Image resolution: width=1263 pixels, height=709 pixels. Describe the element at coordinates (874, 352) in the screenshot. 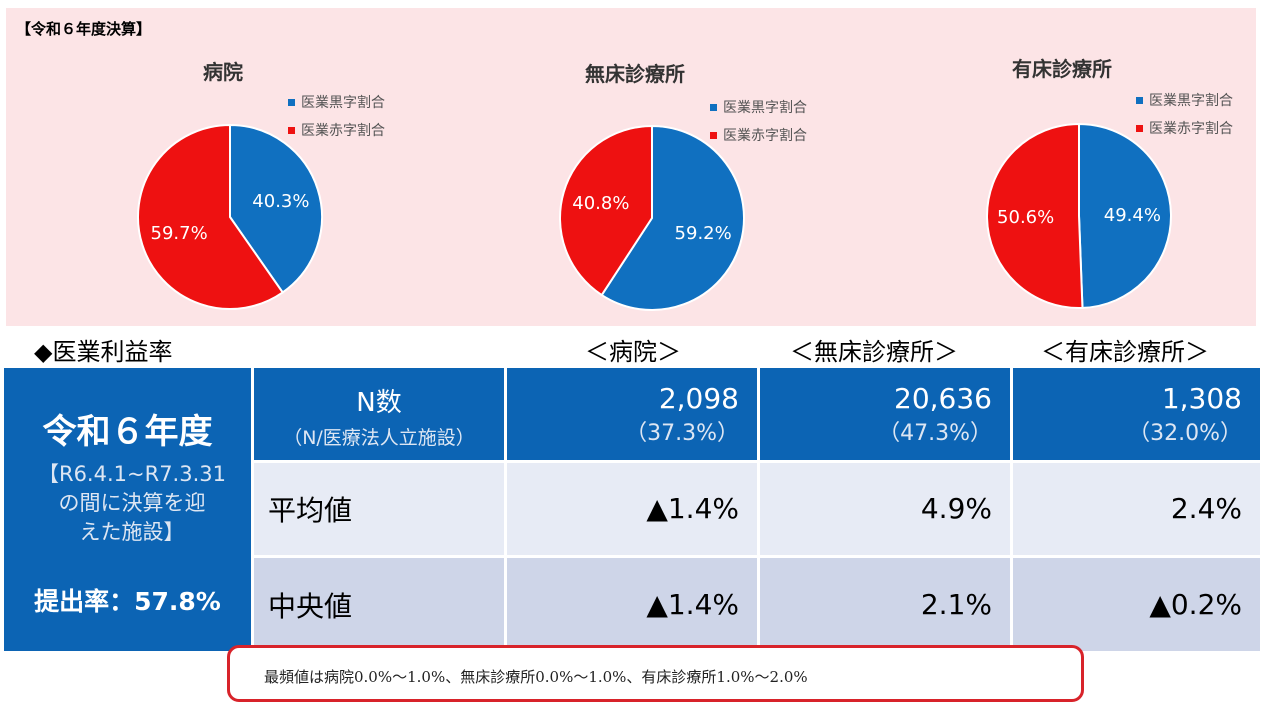

I see `column-title-unbedded-clinic: ＜無床診療所＞` at that location.